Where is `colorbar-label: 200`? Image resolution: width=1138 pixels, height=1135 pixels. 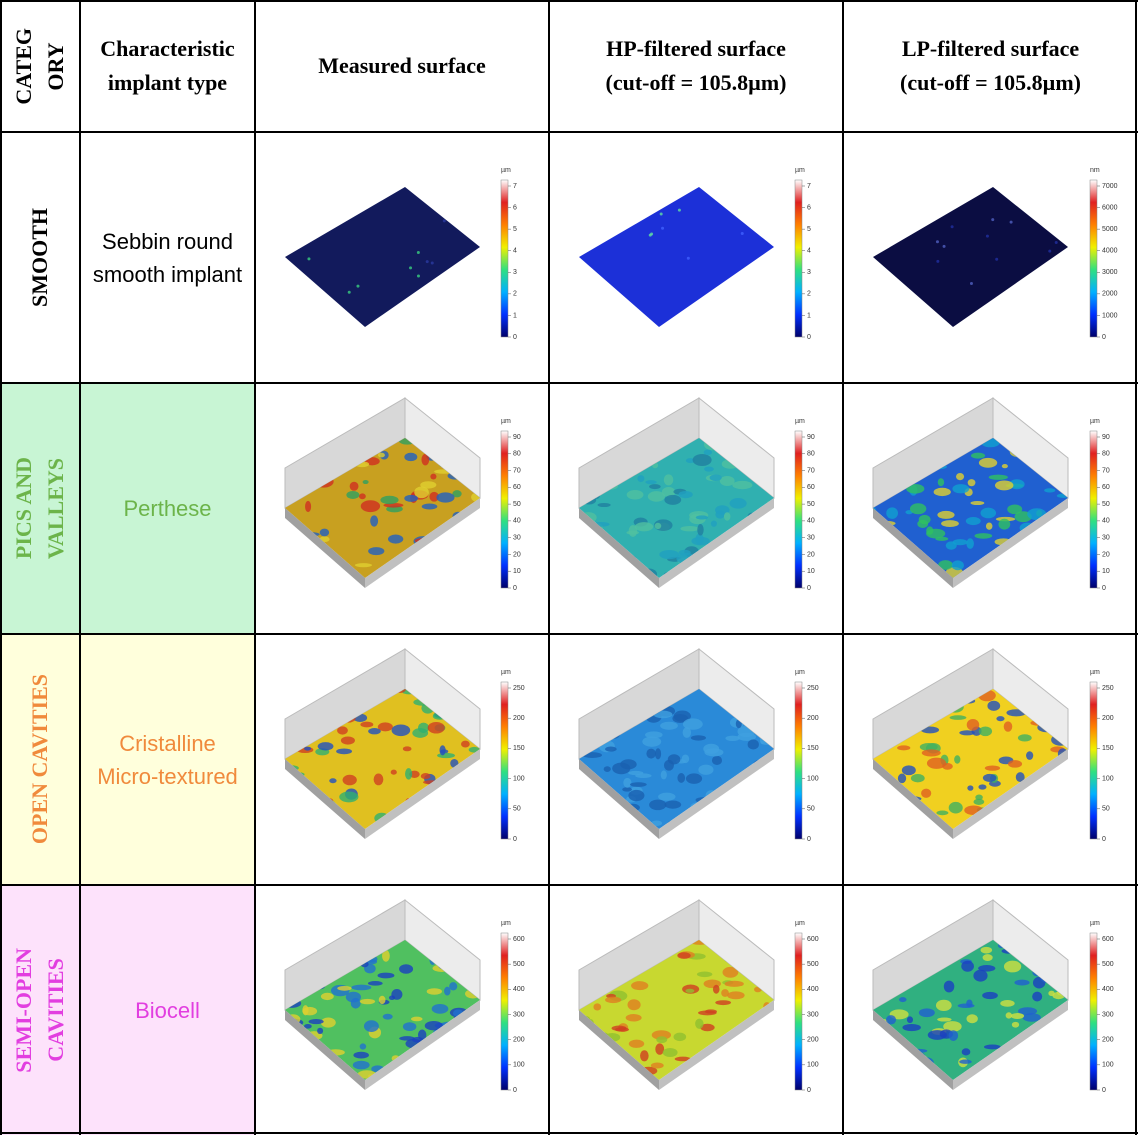
colorbar-label: 200 is located at coordinates (813, 1040).